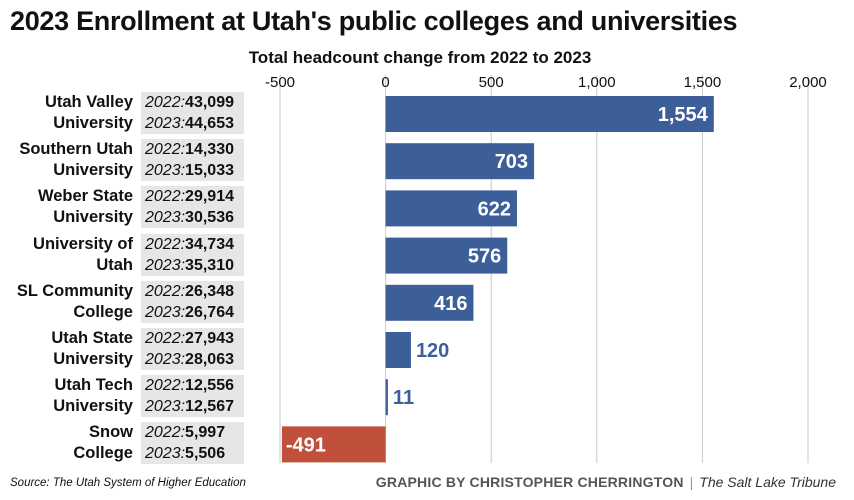 The image size is (854, 500). I want to click on enrollment-box: 2022:5,997 2023:5,506, so click(192, 443).